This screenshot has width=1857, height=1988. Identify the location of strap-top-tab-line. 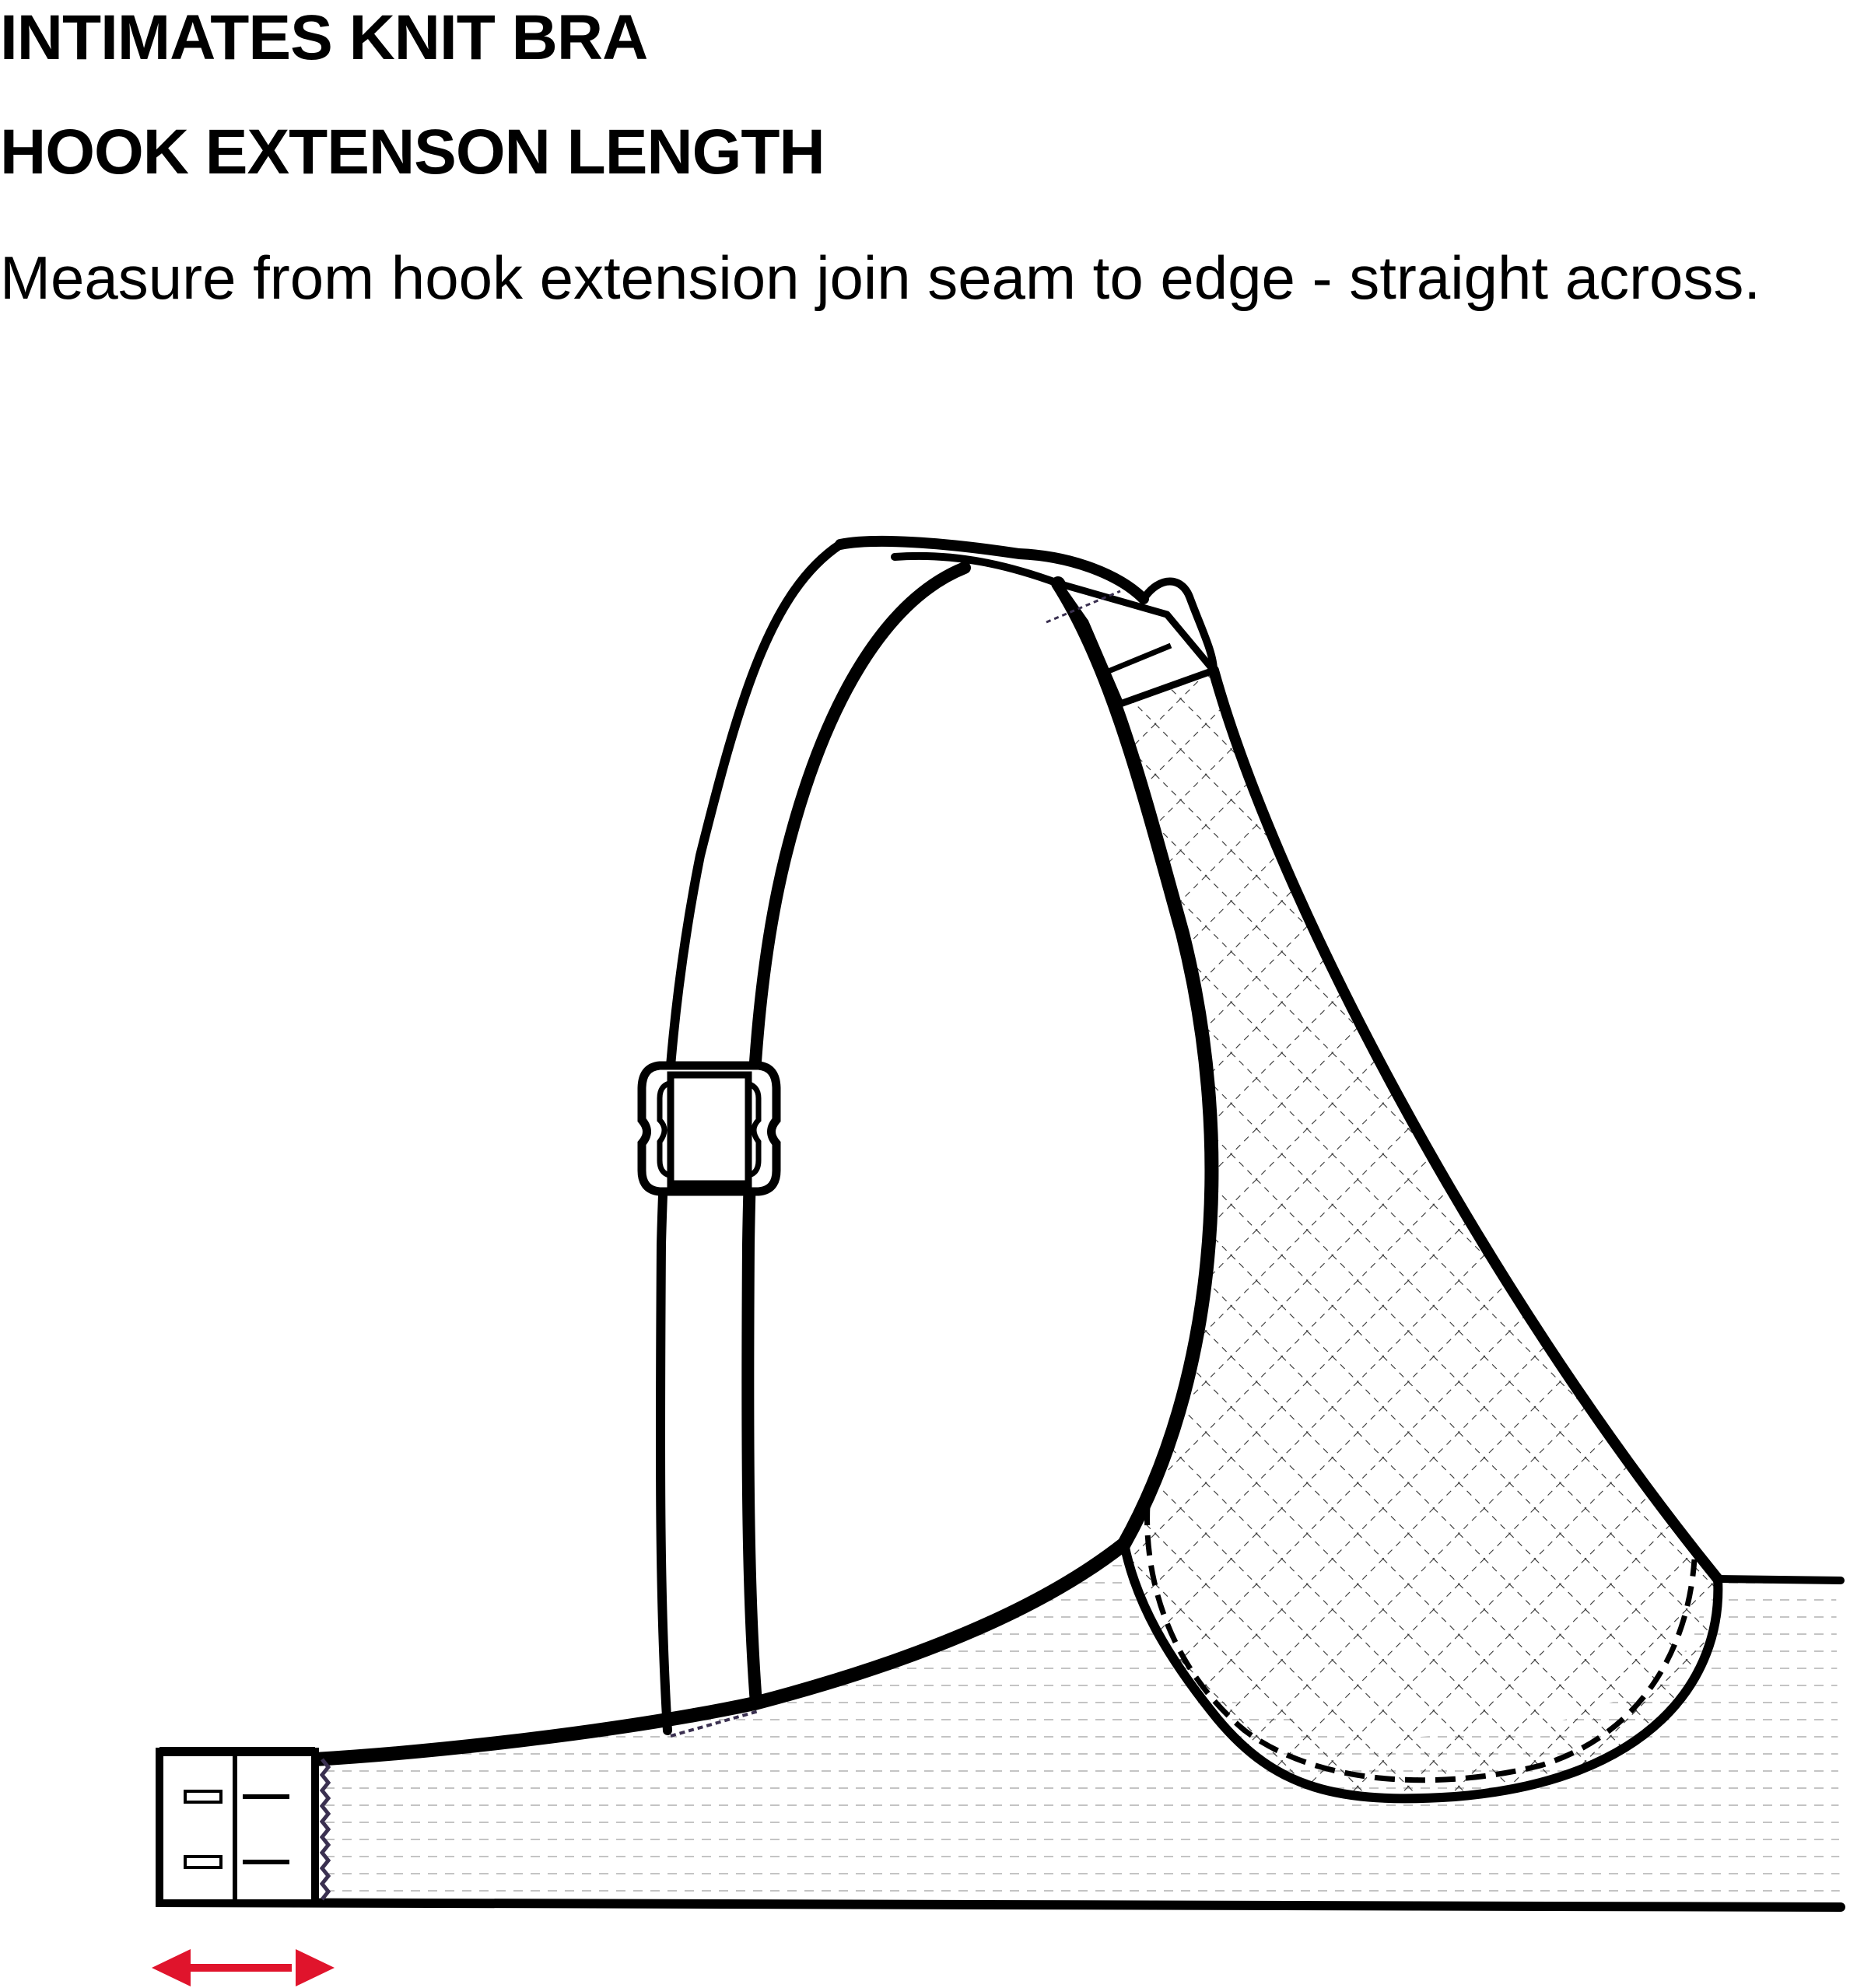
(1138, 659).